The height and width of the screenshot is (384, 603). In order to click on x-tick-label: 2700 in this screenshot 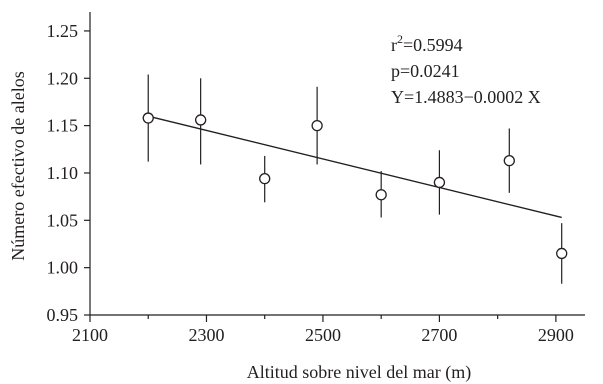, I will do `click(439, 335)`.